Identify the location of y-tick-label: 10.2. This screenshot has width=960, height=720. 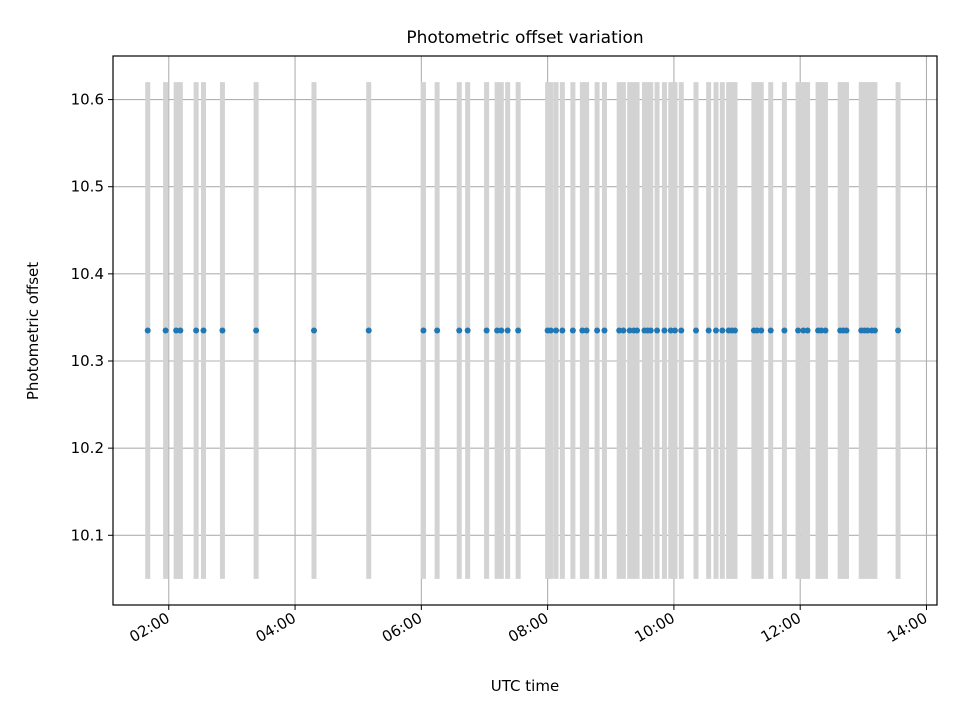
(87, 448).